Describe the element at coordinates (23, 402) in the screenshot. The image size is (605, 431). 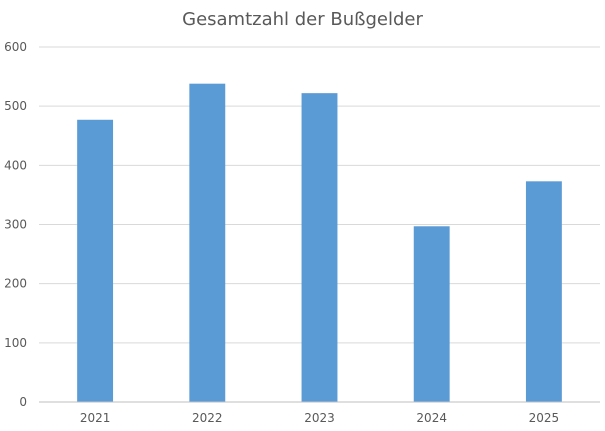
I see `y-tick-label: 0` at that location.